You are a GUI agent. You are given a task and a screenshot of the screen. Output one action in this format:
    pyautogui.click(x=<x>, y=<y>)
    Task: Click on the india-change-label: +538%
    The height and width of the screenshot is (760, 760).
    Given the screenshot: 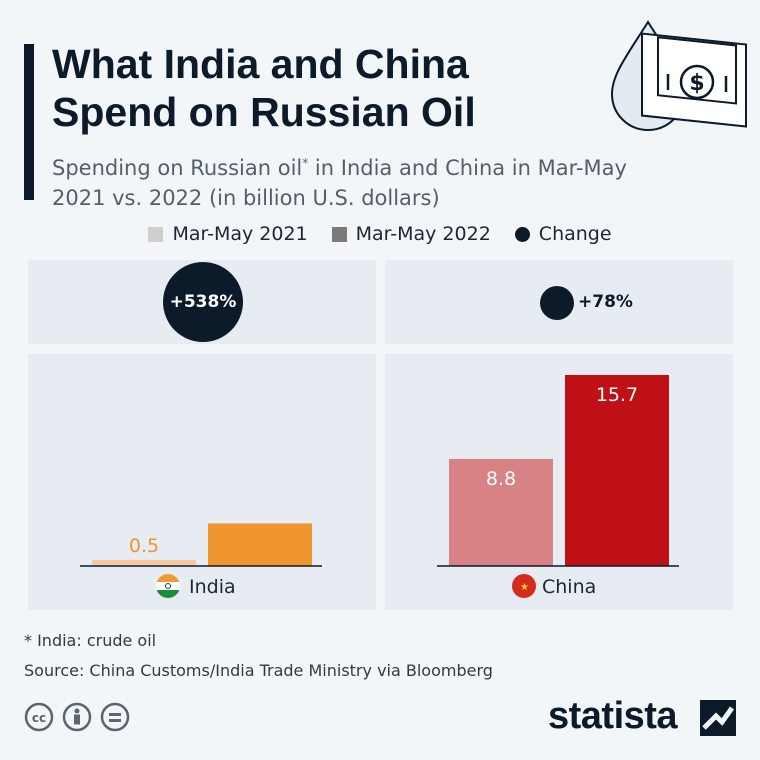 What is the action you would take?
    pyautogui.click(x=203, y=302)
    